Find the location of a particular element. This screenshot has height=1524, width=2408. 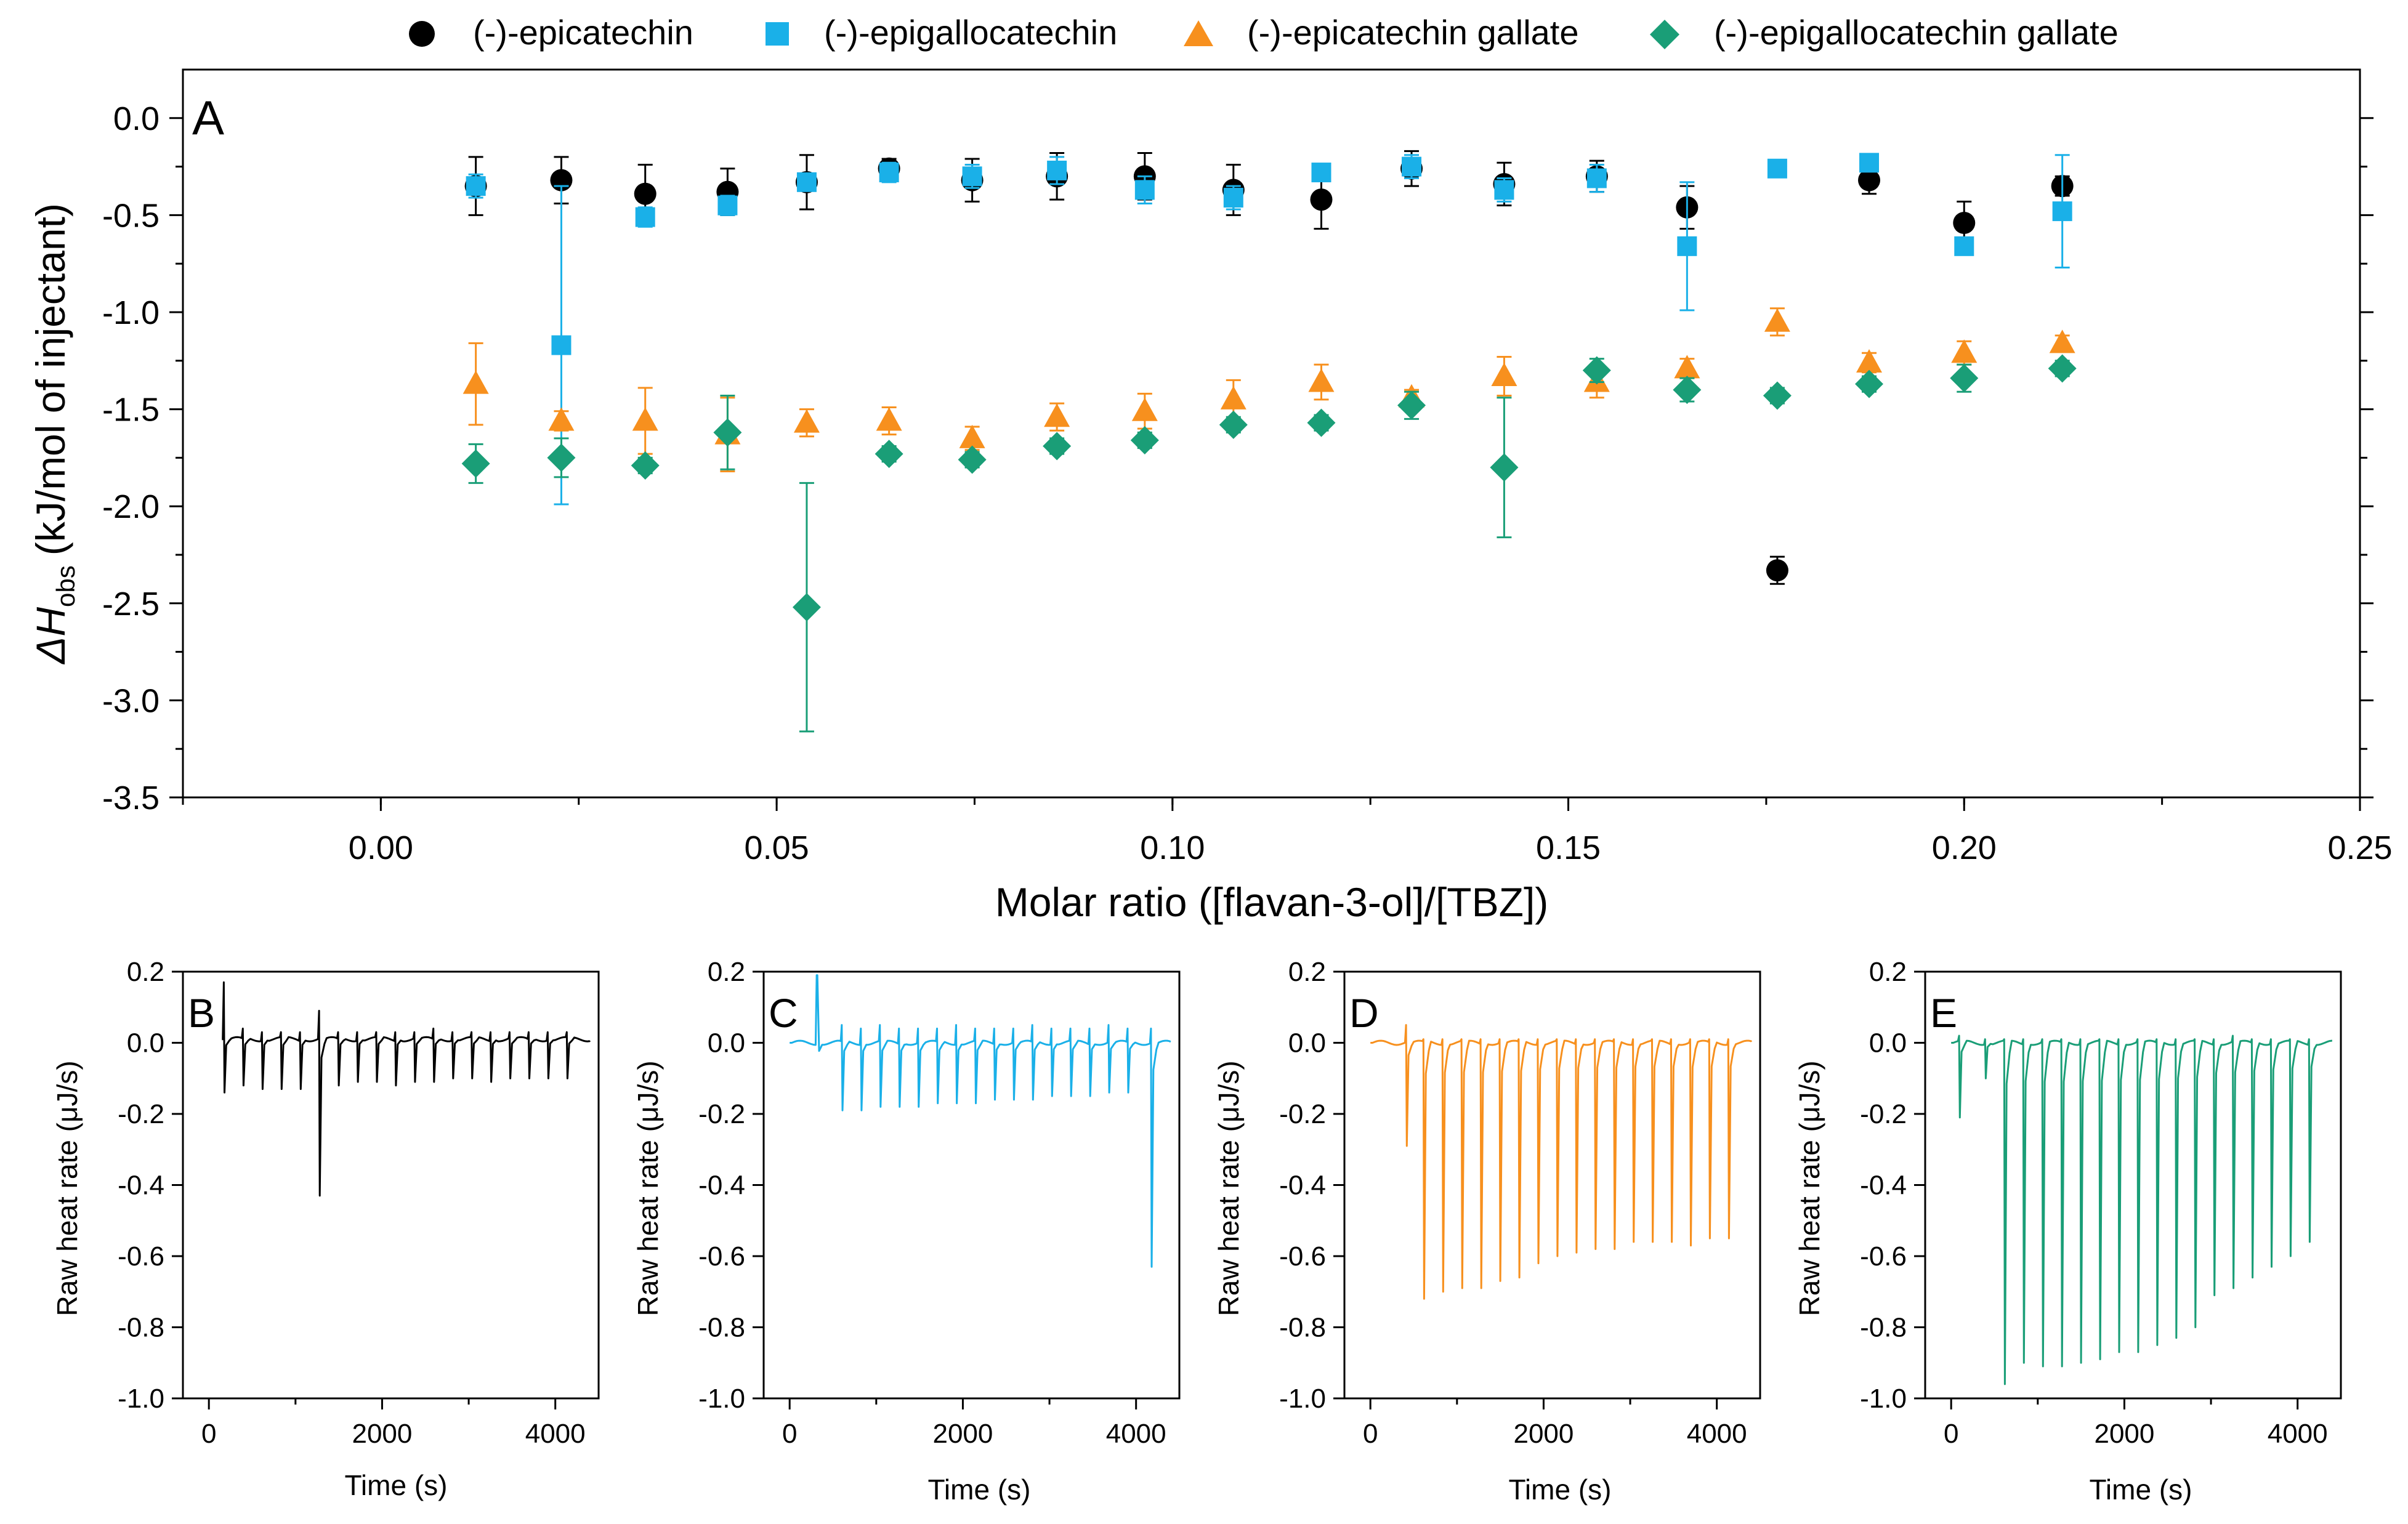

panel-c-trace is located at coordinates (980, 1121).